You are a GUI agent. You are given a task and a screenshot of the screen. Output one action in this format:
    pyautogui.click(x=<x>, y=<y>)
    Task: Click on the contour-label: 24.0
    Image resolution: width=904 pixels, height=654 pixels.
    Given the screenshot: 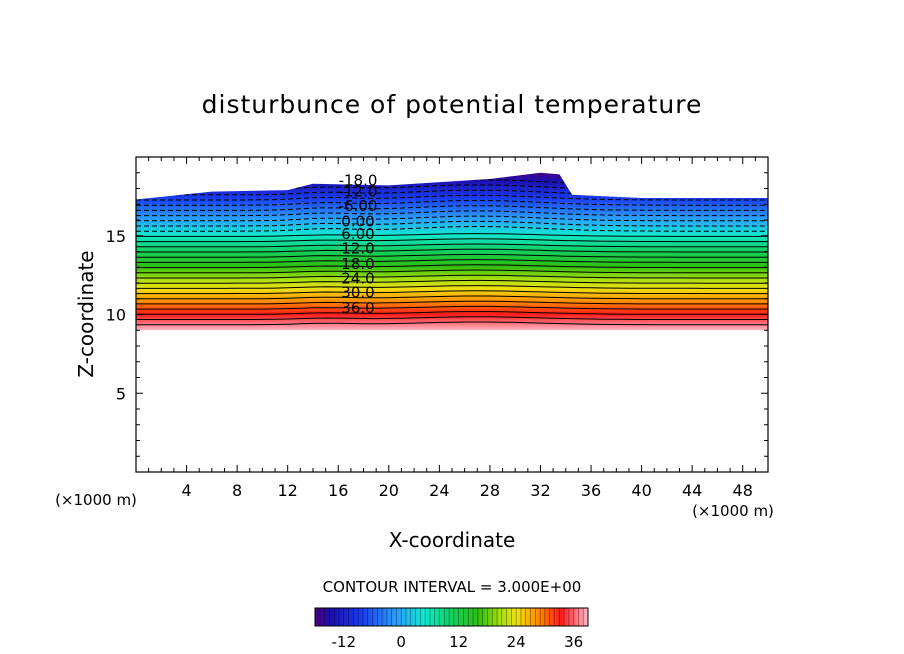 What is the action you would take?
    pyautogui.click(x=357, y=278)
    